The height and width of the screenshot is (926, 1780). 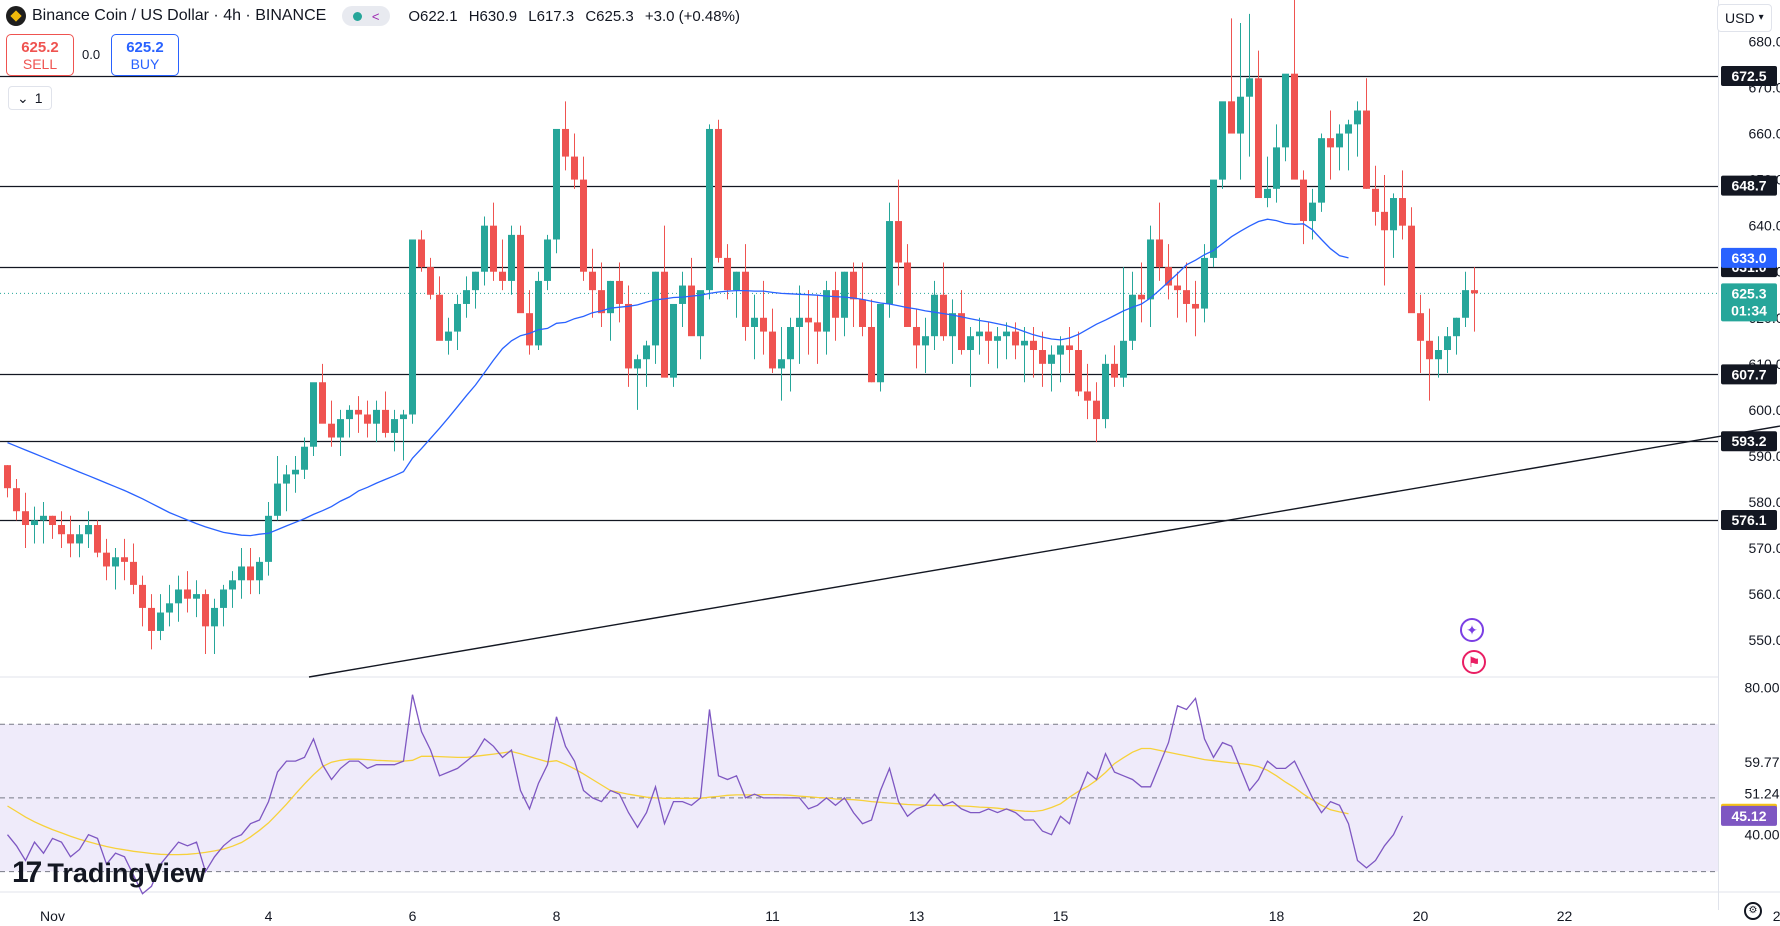 What do you see at coordinates (23, 98) in the screenshot?
I see `chevron-down-icon: ⌄` at bounding box center [23, 98].